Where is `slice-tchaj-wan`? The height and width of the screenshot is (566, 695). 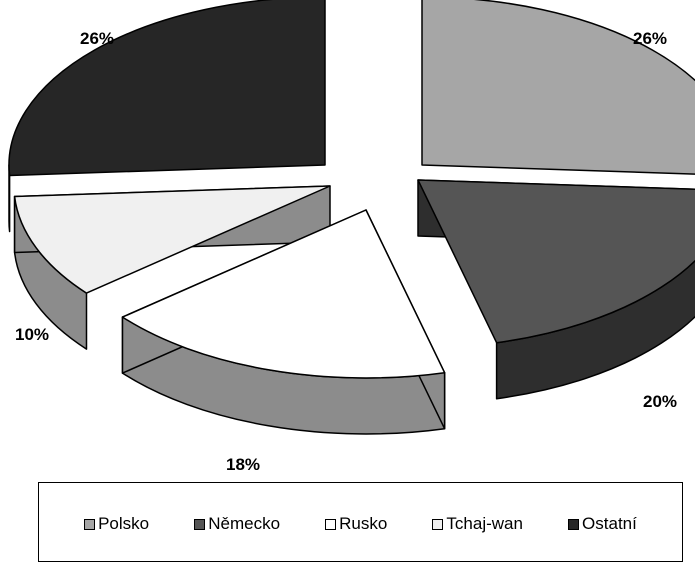
slice-tchaj-wan is located at coordinates (172, 267).